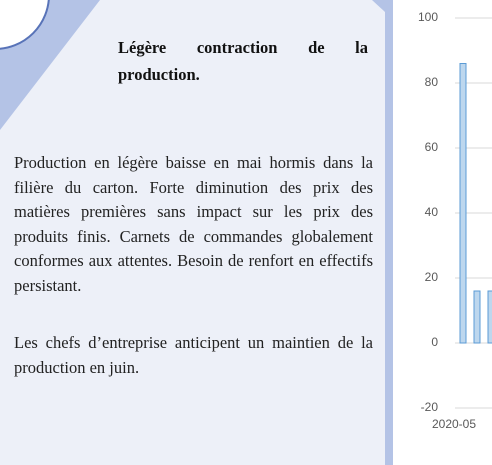 Image resolution: width=492 pixels, height=465 pixels. I want to click on y-tick-label: 80, so click(432, 82).